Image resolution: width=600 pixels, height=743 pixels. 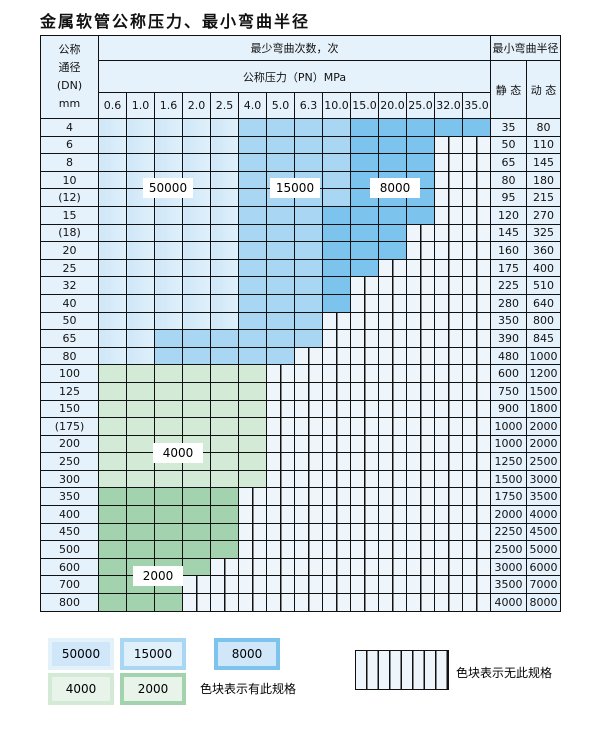 I want to click on table-row: 700 3500 7000, so click(x=300, y=585).